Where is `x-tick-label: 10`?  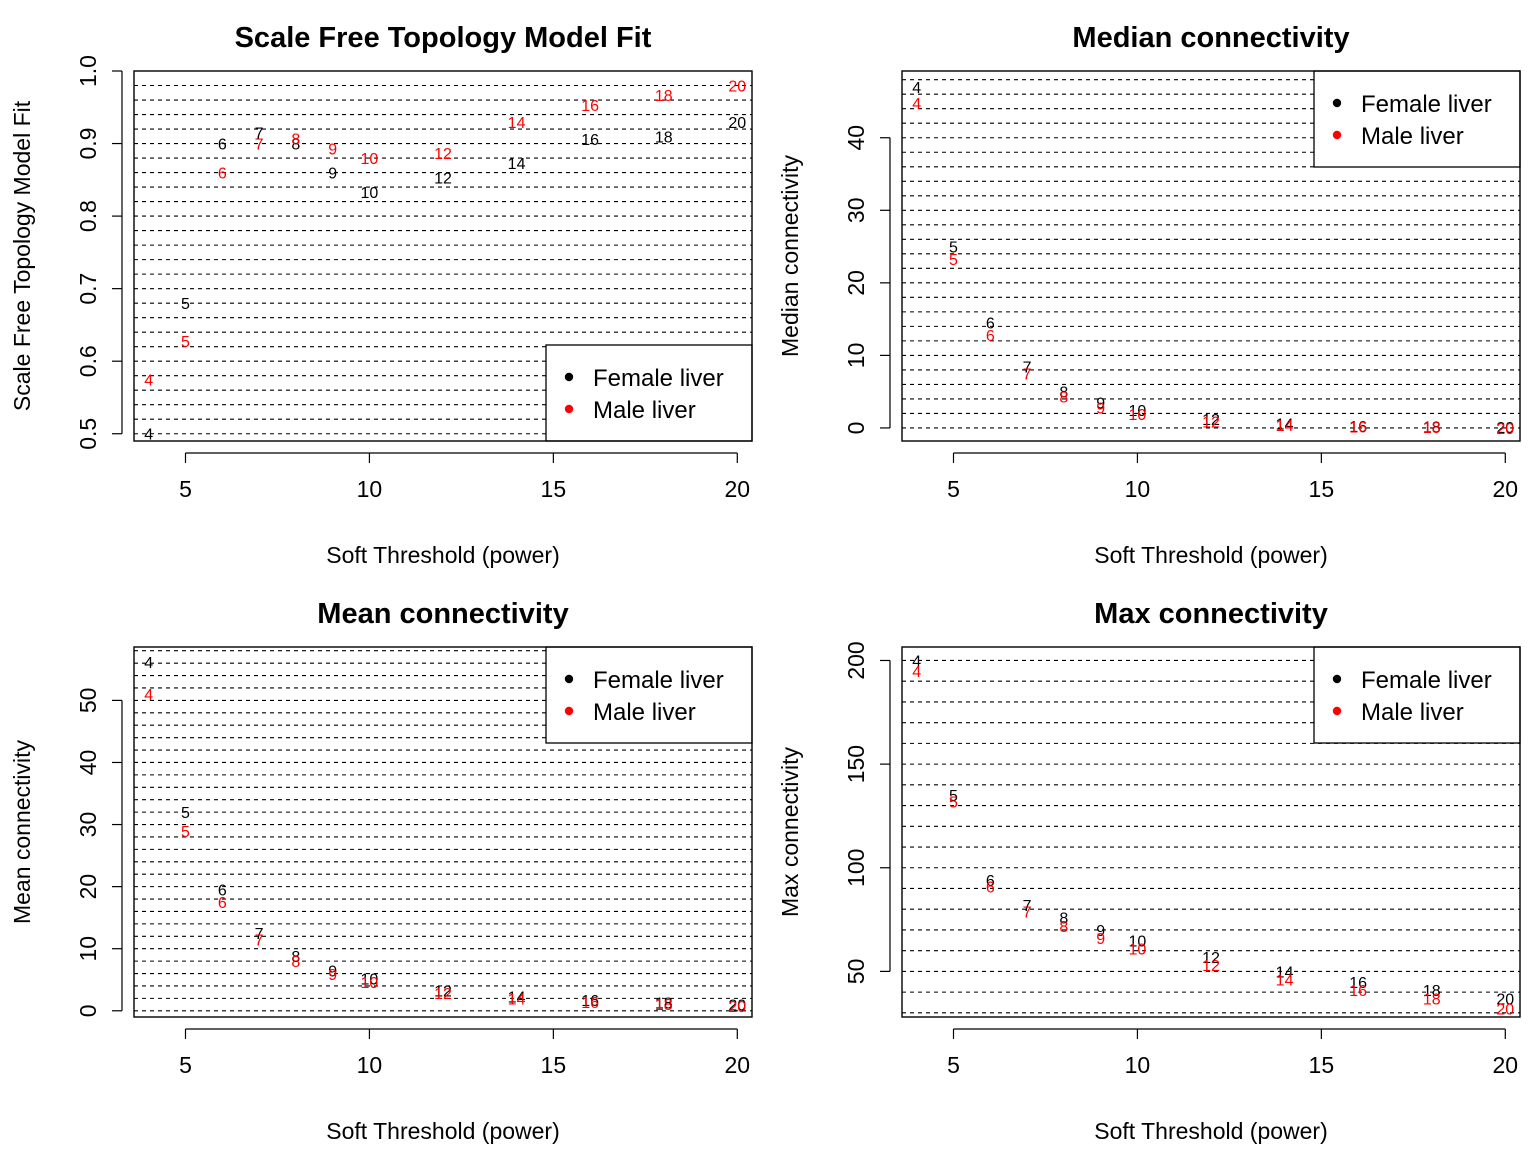
x-tick-label: 10 is located at coordinates (1138, 489).